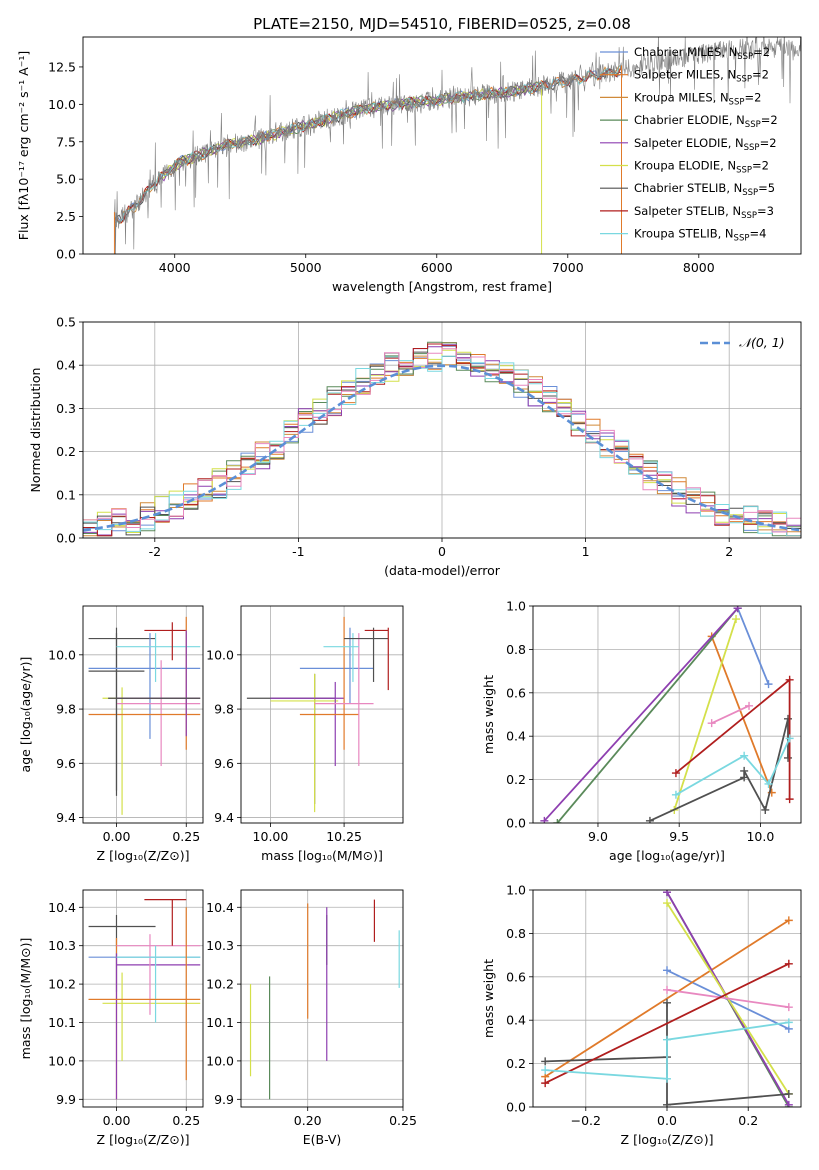 The height and width of the screenshot is (1170, 819). What do you see at coordinates (224, 817) in the screenshot?
I see `y-tick-label: 9.4` at bounding box center [224, 817].